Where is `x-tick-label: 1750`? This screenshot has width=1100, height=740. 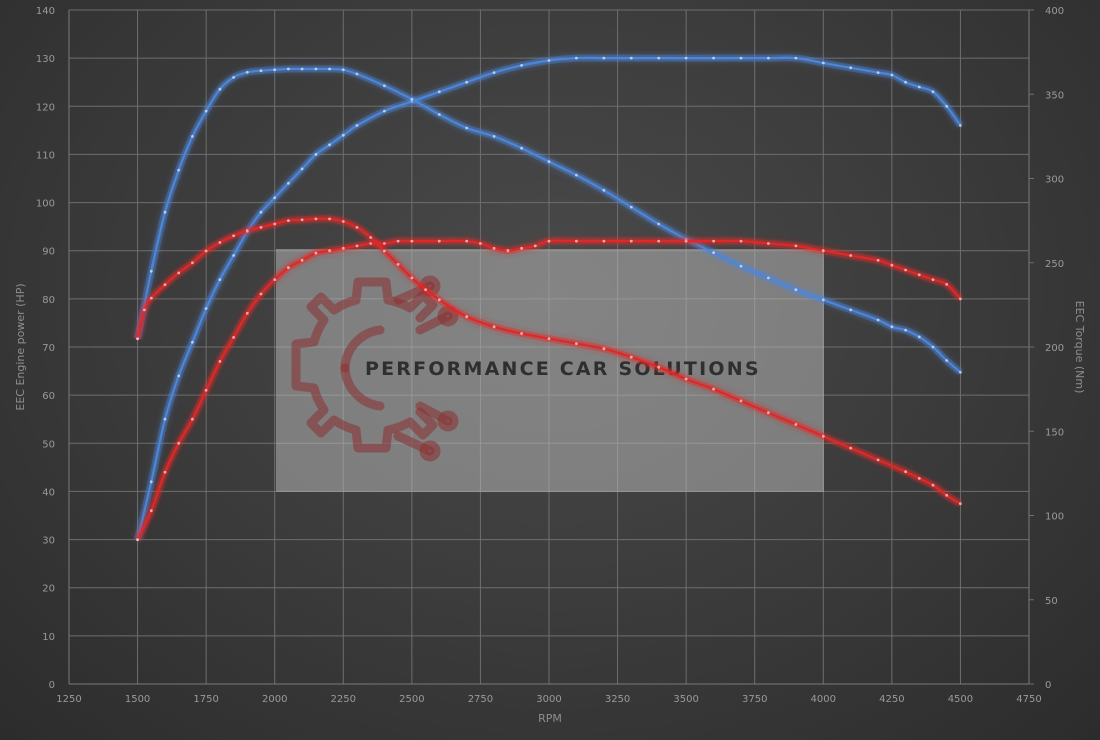 x-tick-label: 1750 is located at coordinates (205, 699).